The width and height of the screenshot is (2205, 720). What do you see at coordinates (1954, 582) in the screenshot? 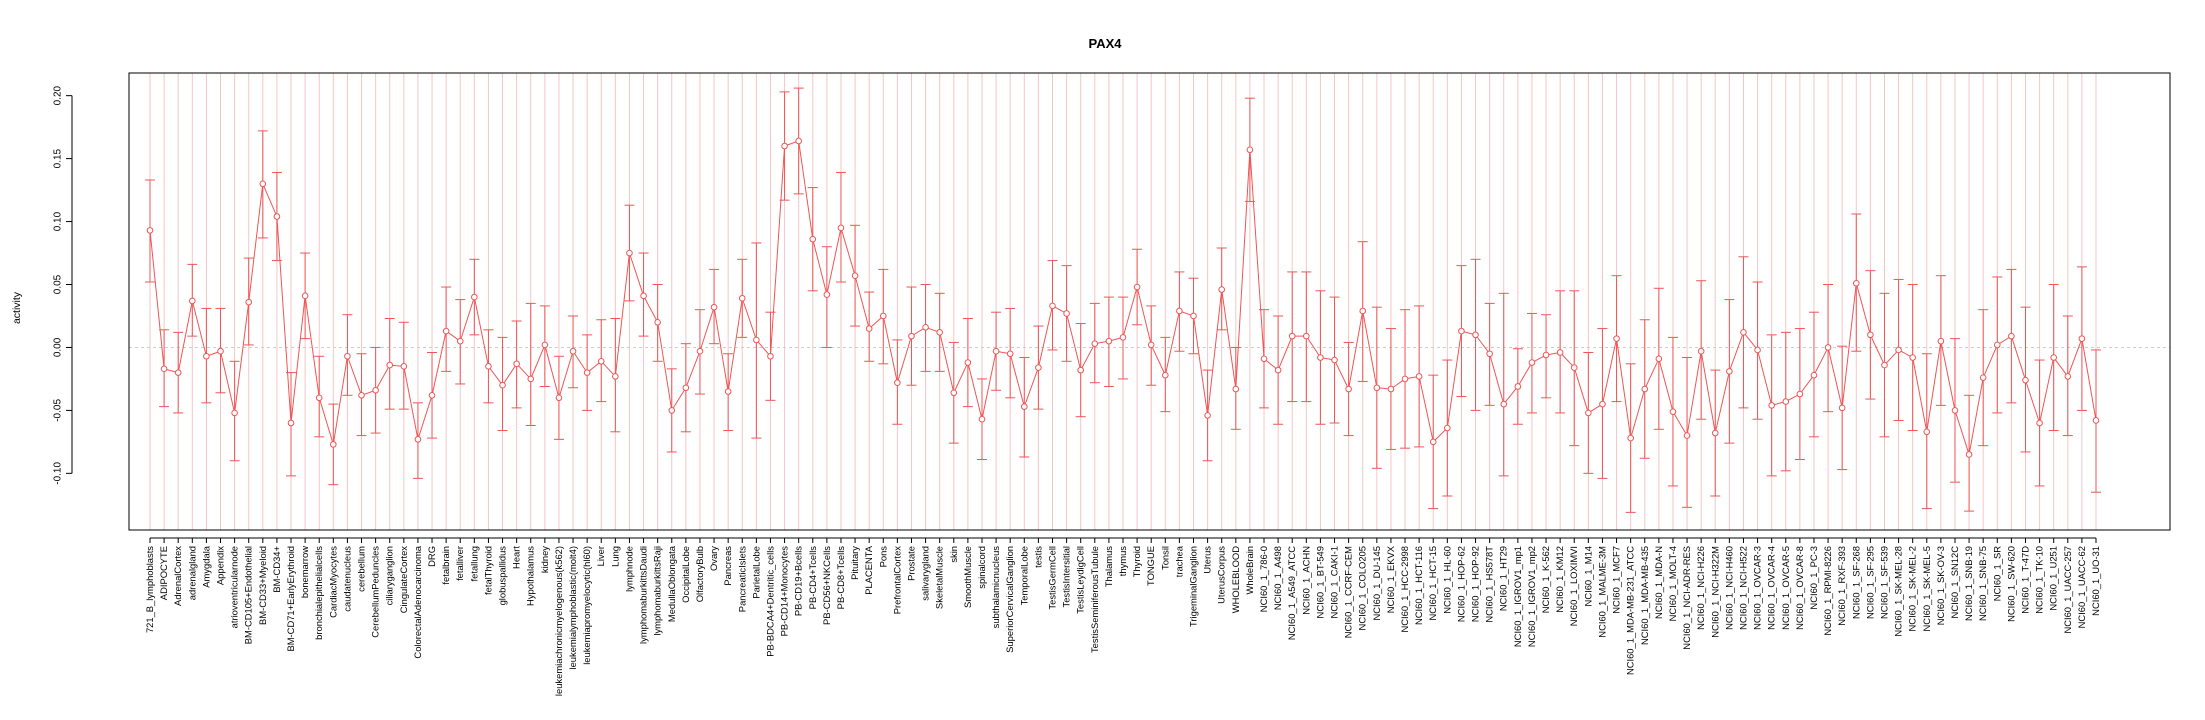
I see `x-tick-label: NCI60_1_SN12C` at bounding box center [1954, 582].